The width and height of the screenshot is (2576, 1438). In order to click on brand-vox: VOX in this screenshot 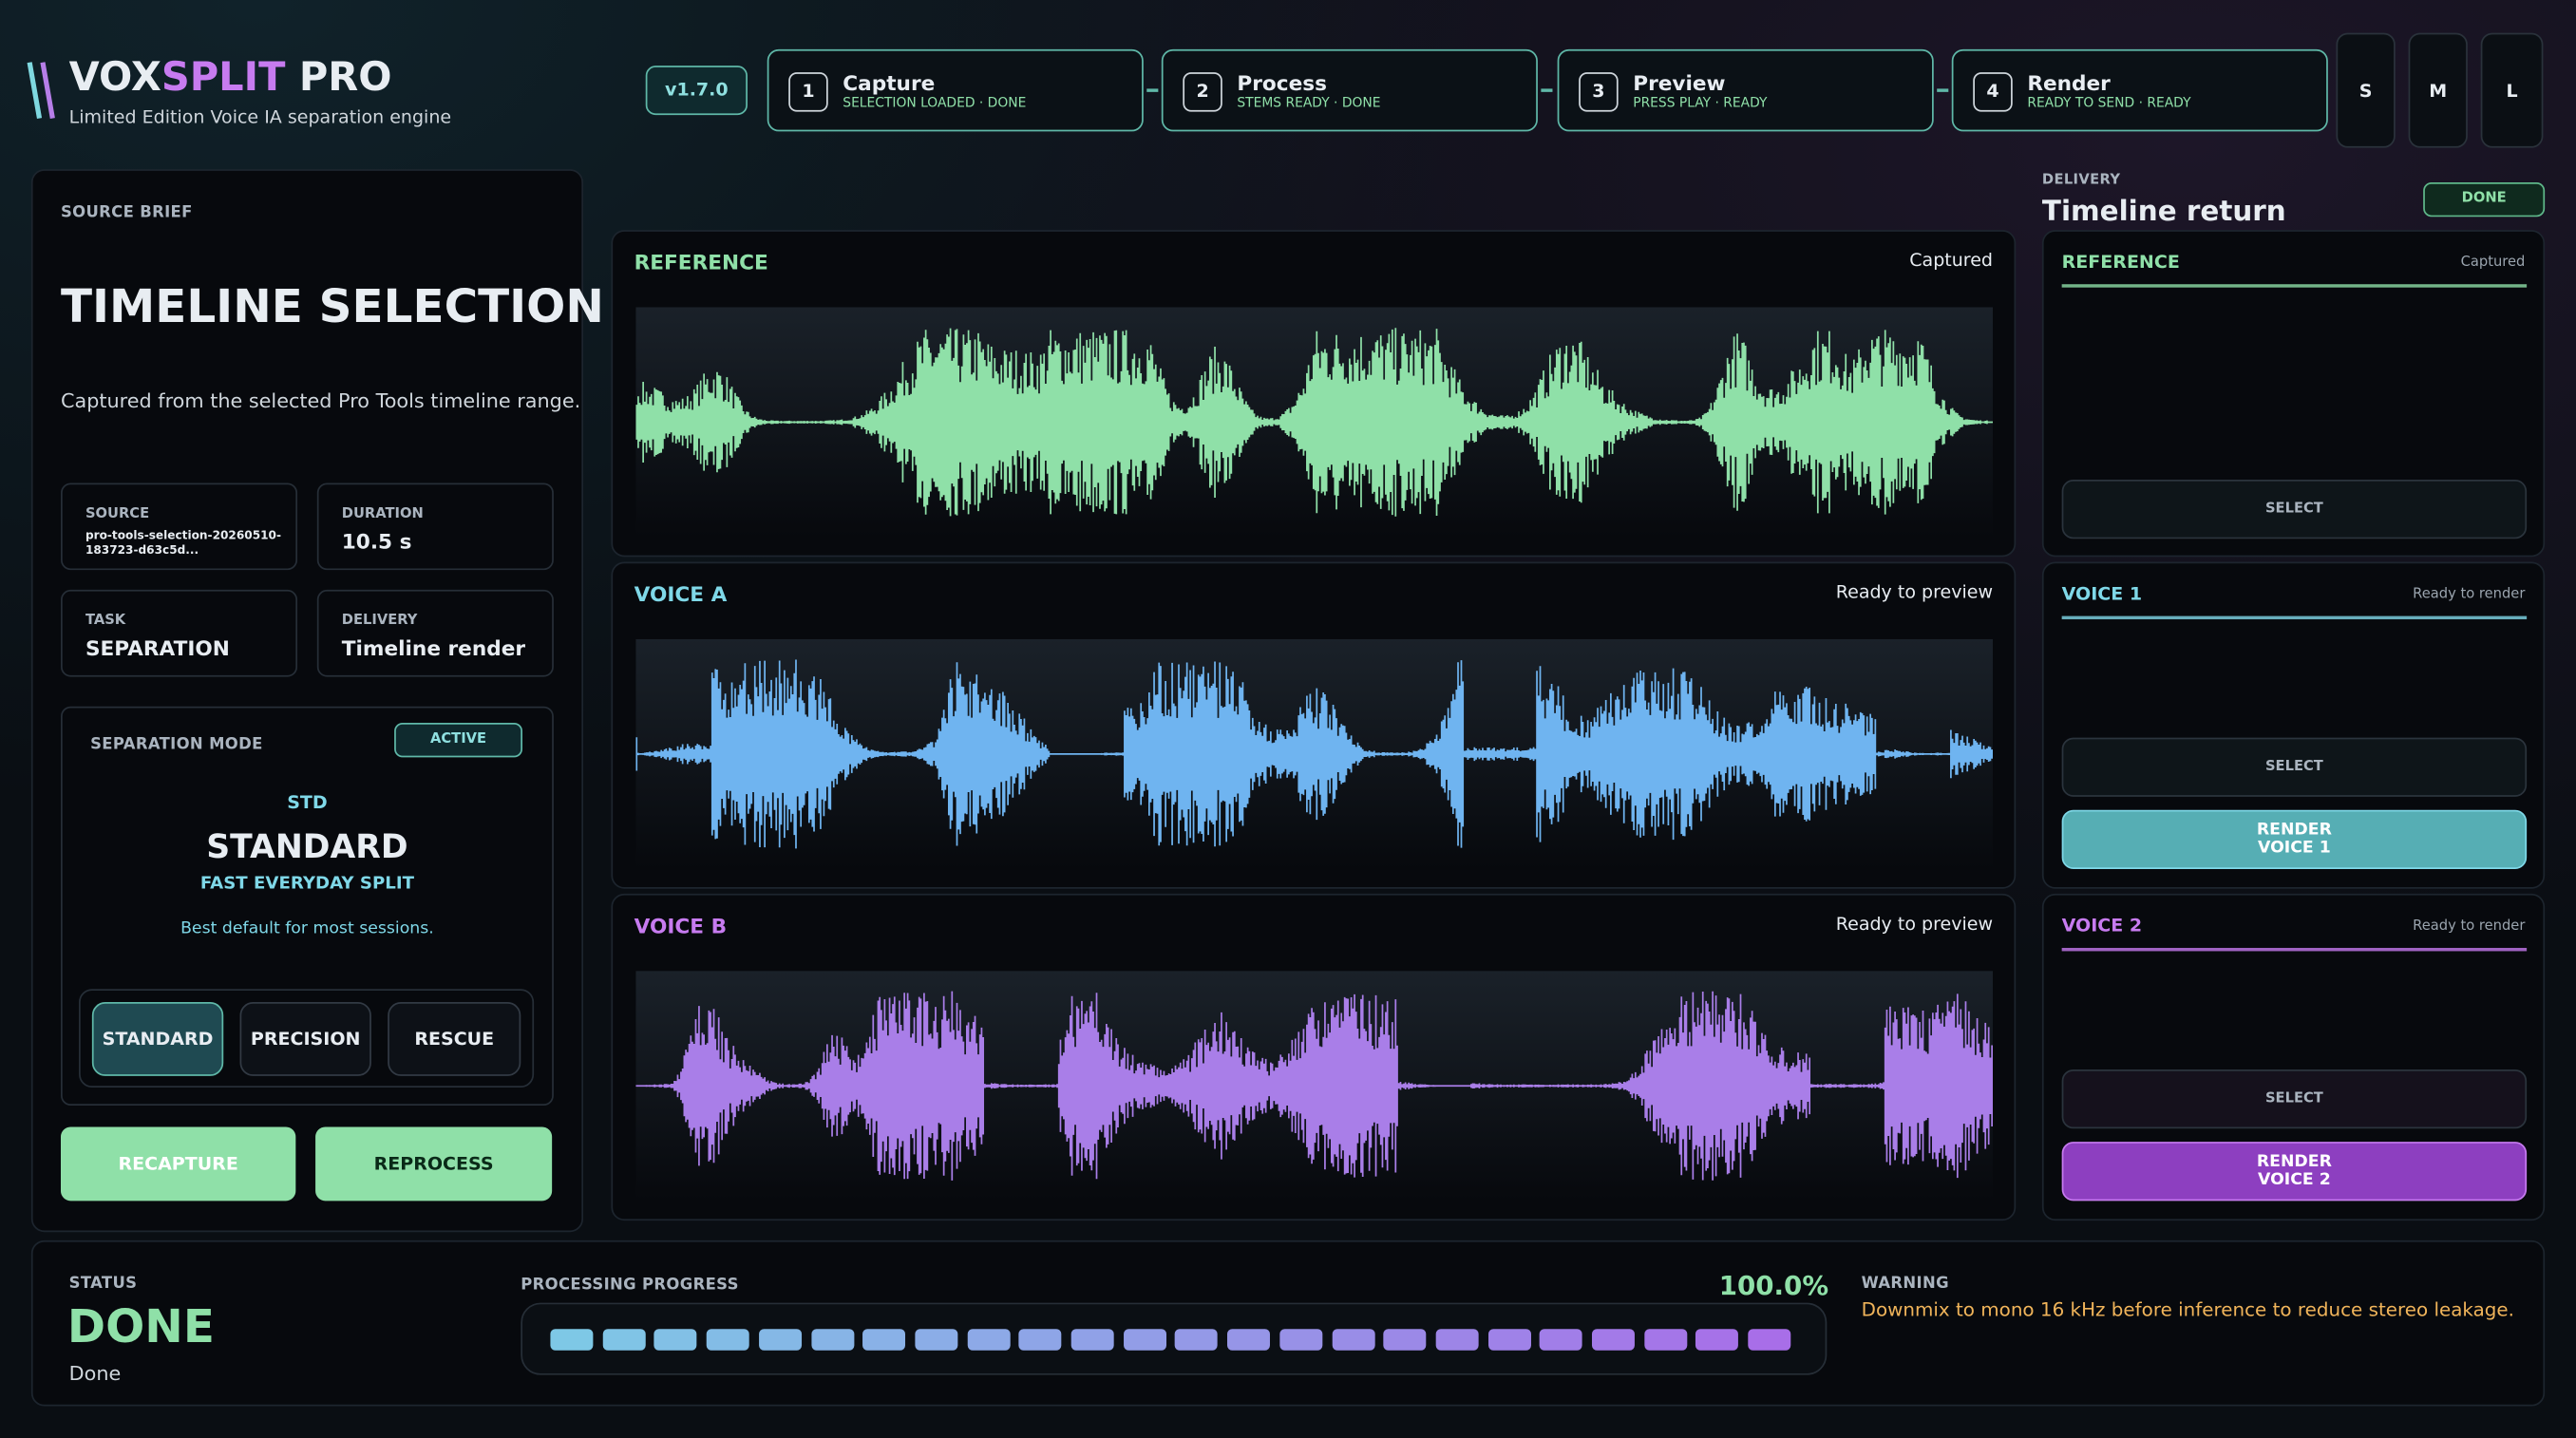, I will do `click(114, 78)`.